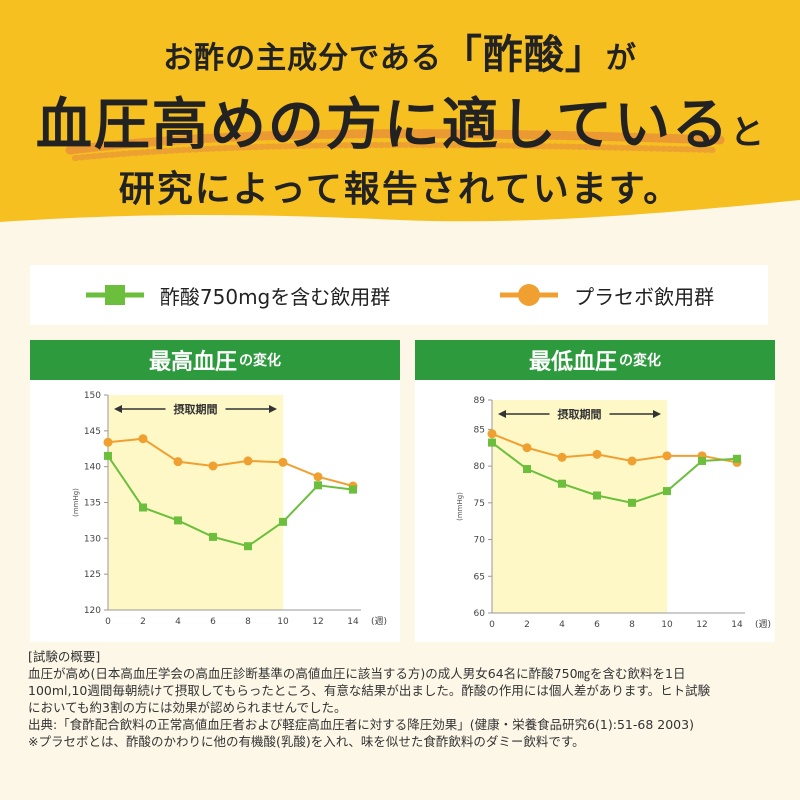 The image size is (800, 800). Describe the element at coordinates (187, 707) in the screenshot. I see `notes-line3: においても約3割の方には効果が認められませんでした。` at that location.